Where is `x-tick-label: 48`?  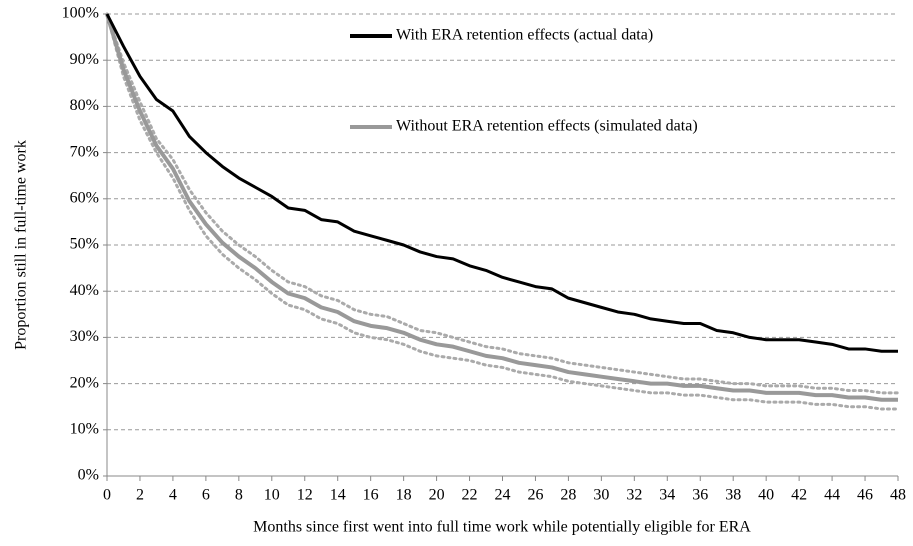 x-tick-label: 48 is located at coordinates (898, 495).